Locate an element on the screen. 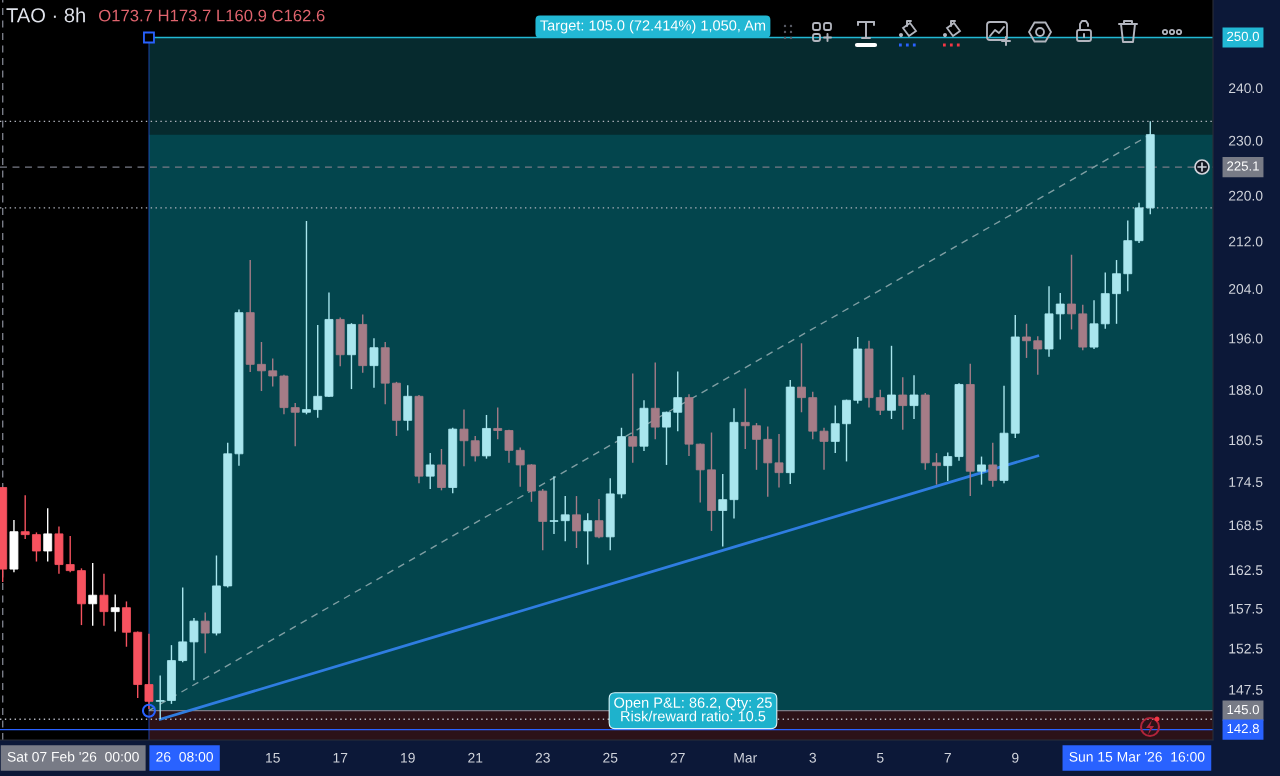 This screenshot has height=776, width=1280. y-tick-label: 188.0 is located at coordinates (1246, 390).